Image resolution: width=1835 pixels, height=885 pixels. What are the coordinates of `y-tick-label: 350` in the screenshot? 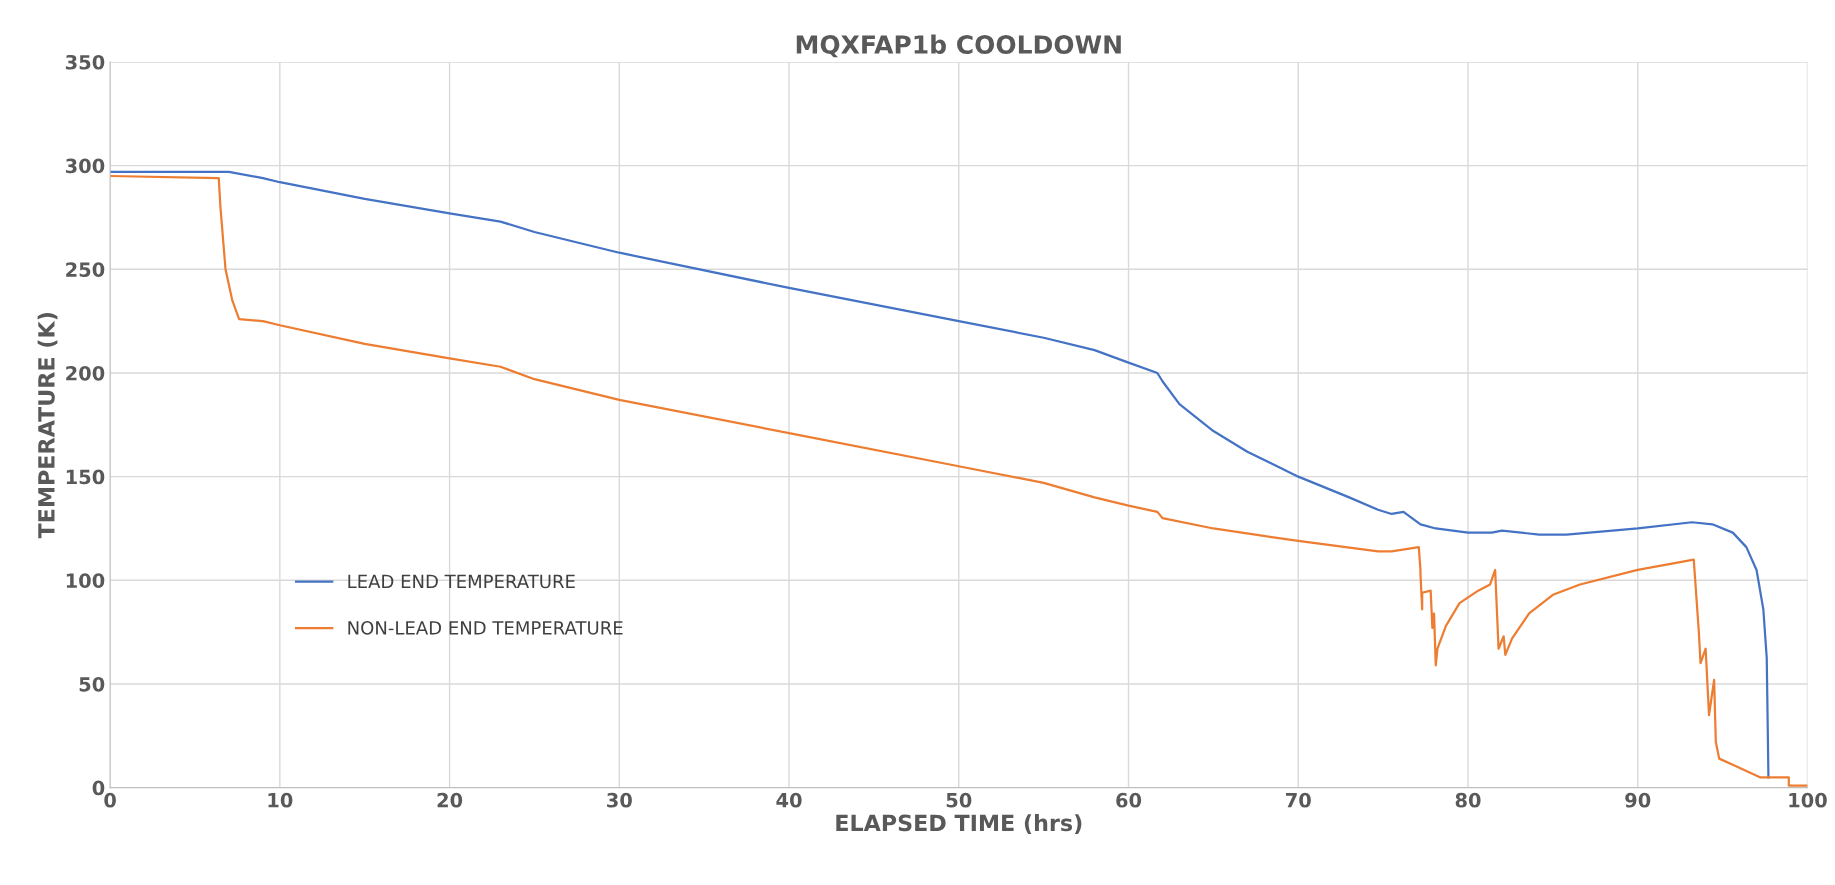 It's located at (85, 62).